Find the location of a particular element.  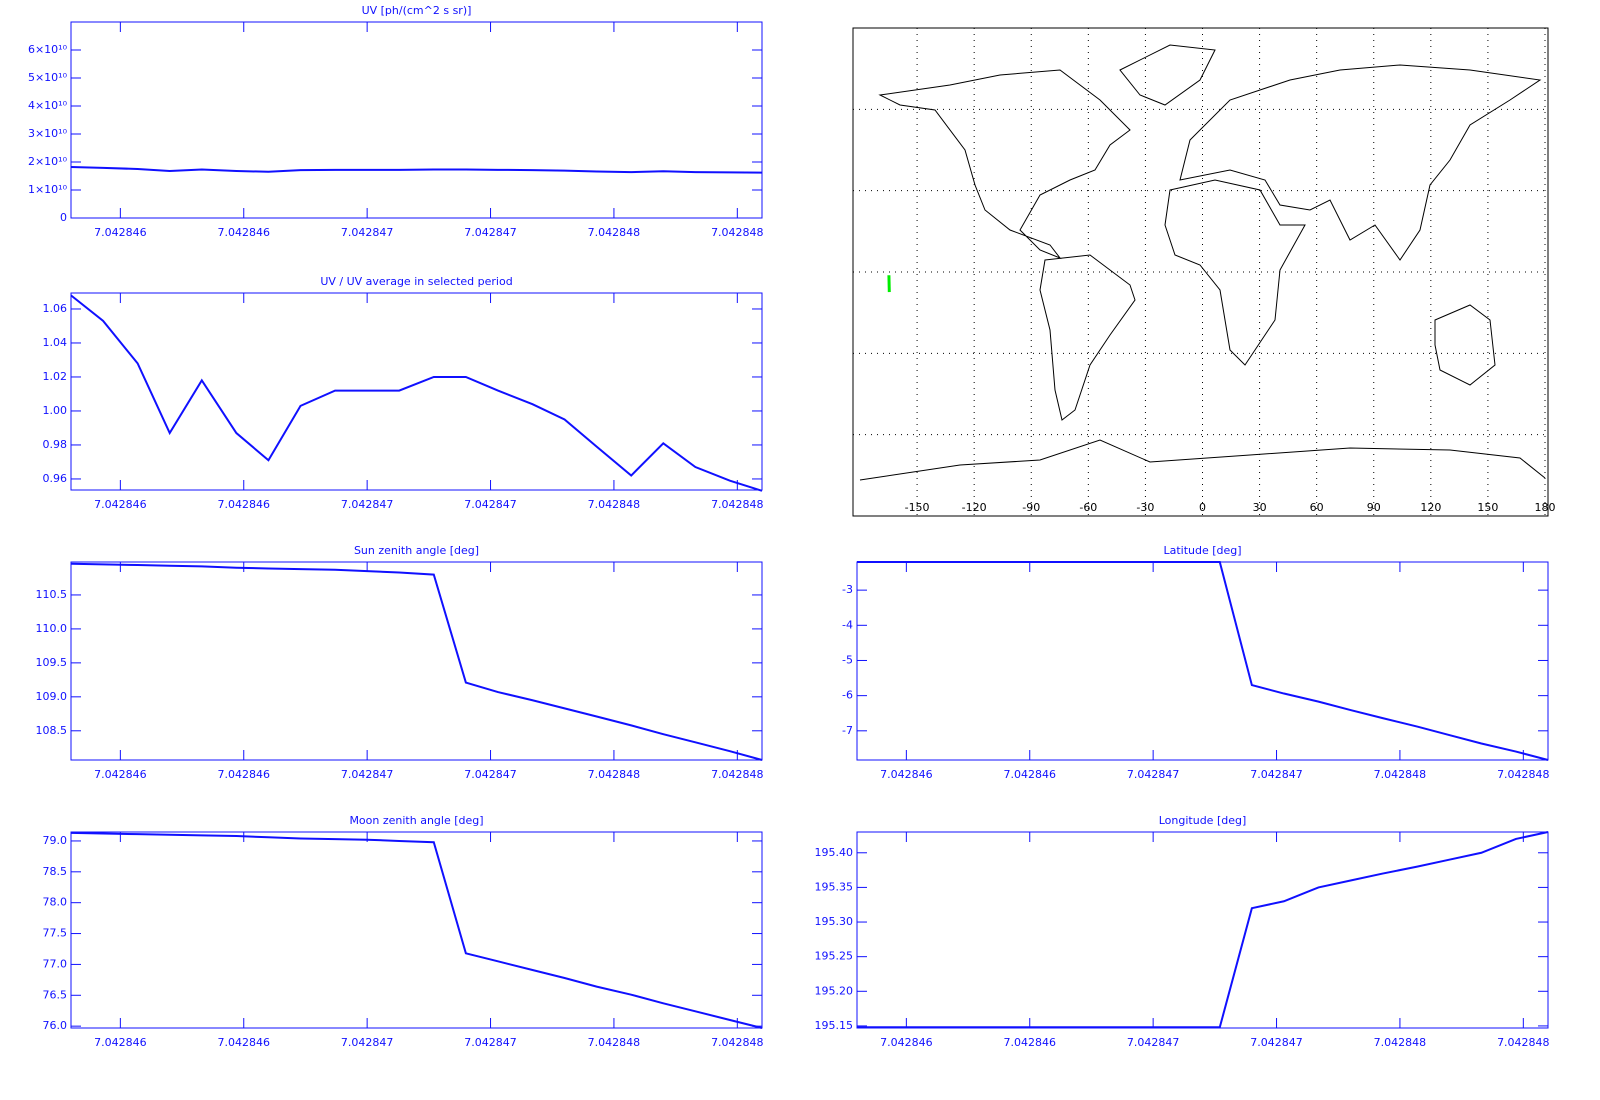

y-tick-label: 195.15 is located at coordinates (834, 1025).